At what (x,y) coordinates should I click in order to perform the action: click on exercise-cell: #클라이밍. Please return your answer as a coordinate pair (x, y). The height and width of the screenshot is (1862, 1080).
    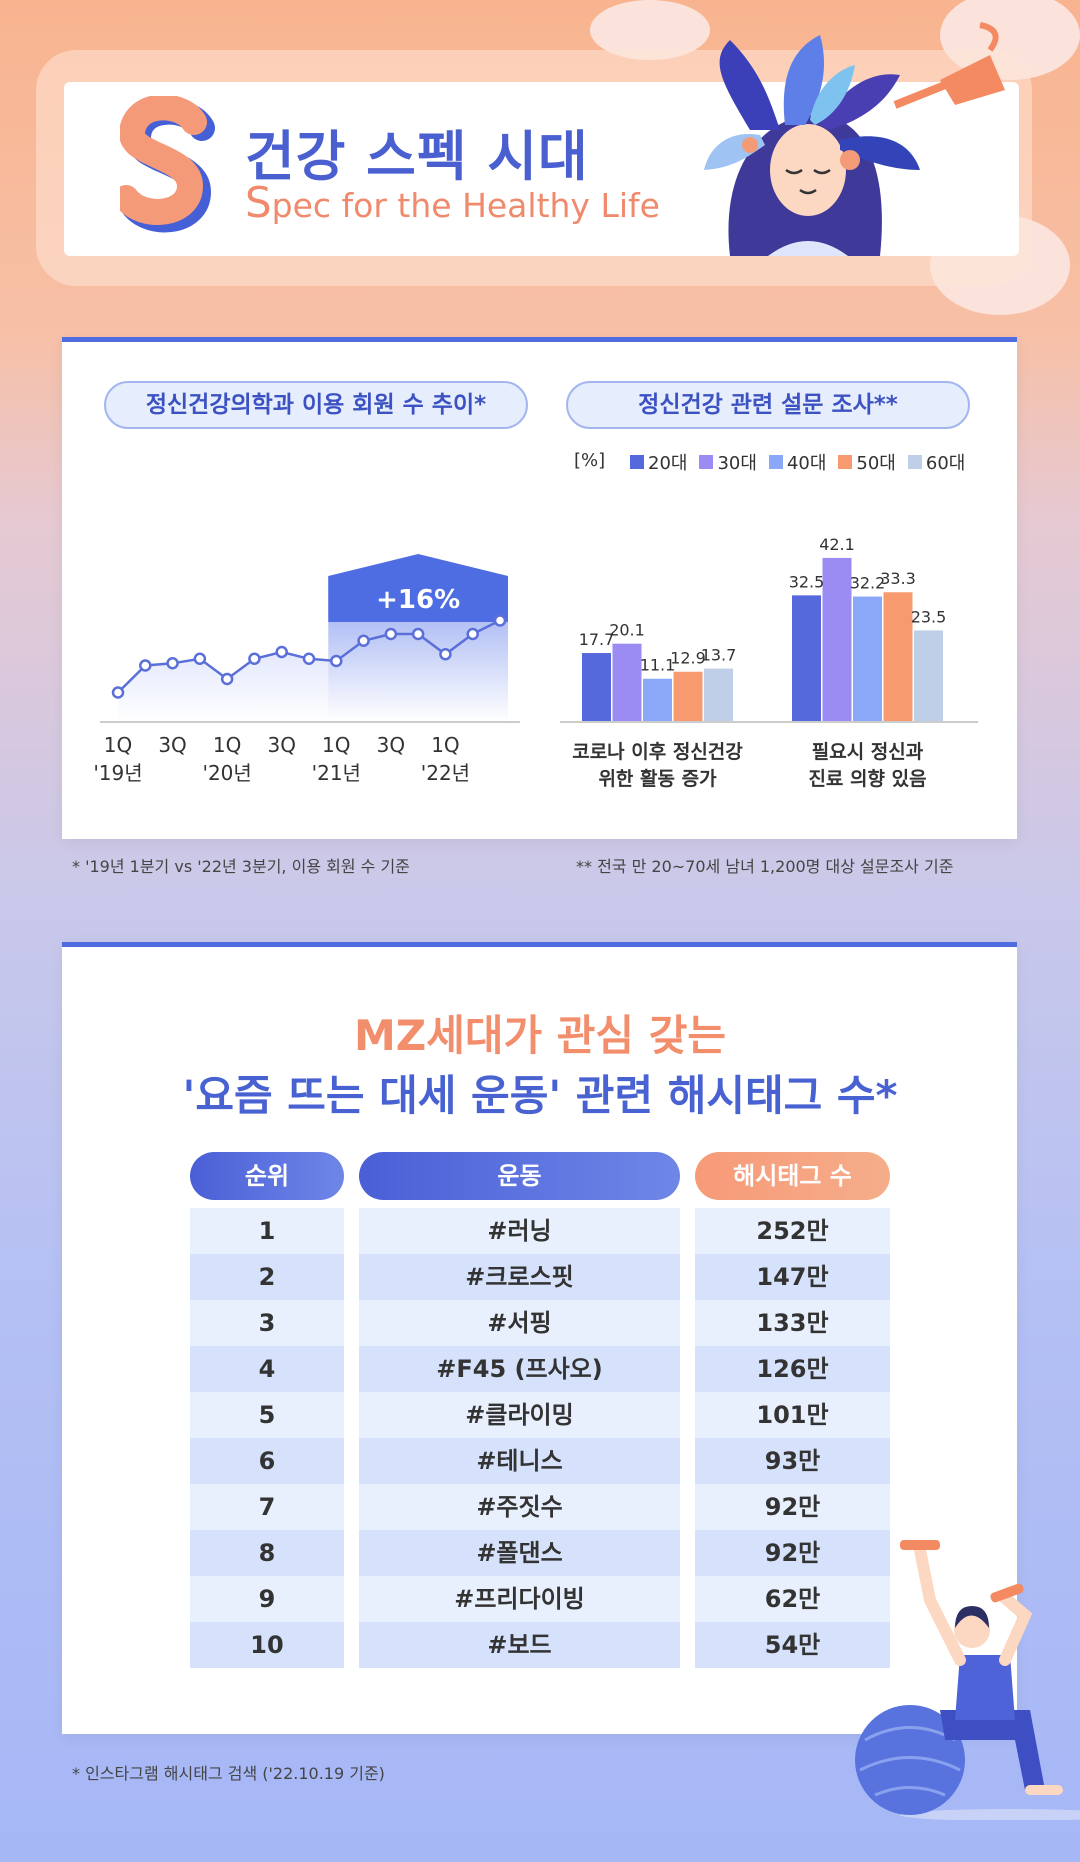
    Looking at the image, I should click on (519, 1415).